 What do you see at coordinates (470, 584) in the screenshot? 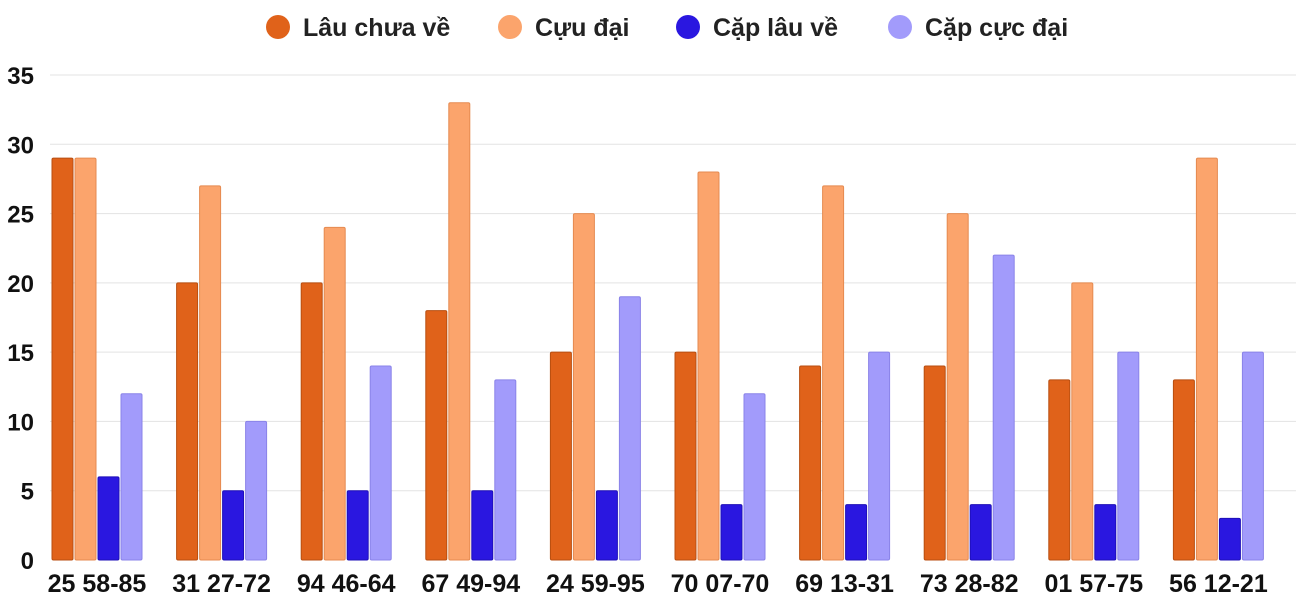
I see `x-tick-label: 67 49-94` at bounding box center [470, 584].